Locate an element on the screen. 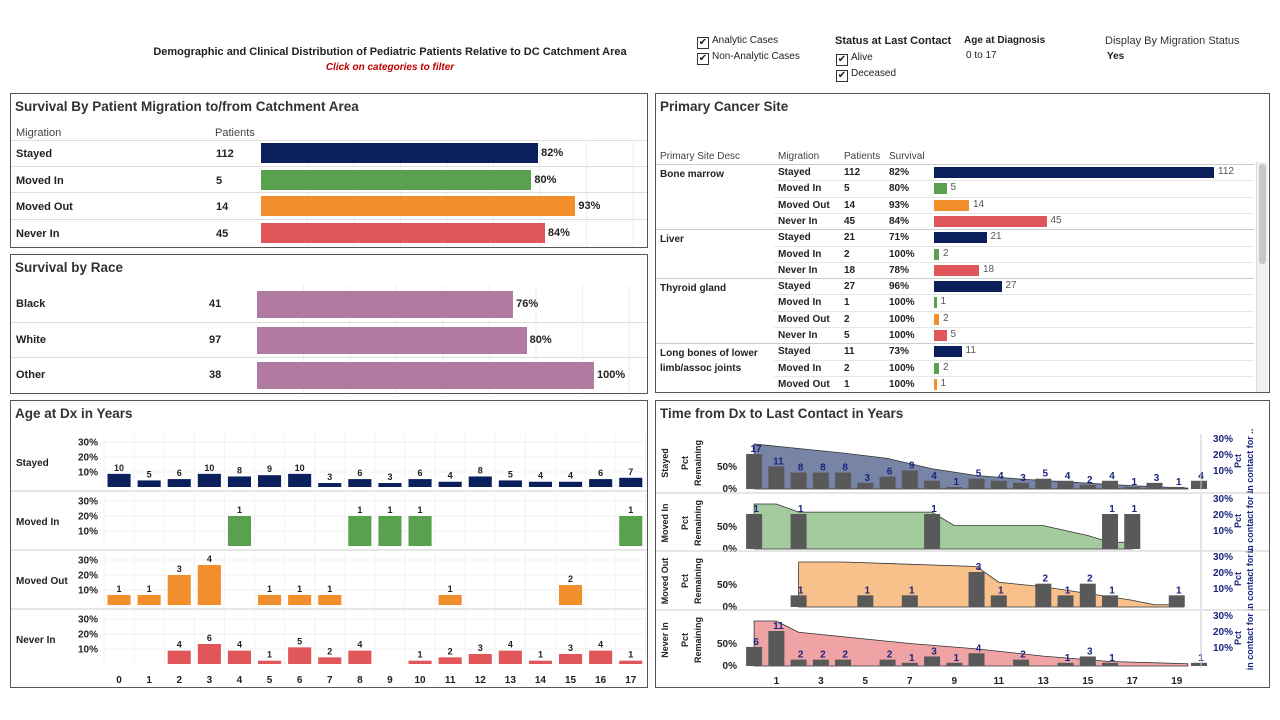 This screenshot has width=1280, height=720. migration-label: Moved In is located at coordinates (40, 180).